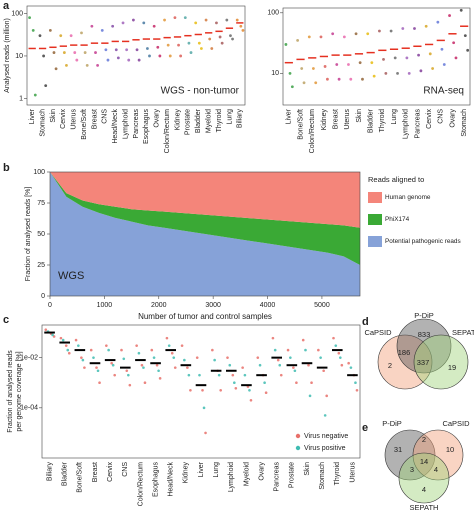 The height and width of the screenshot is (519, 474). Describe the element at coordinates (105, 305) in the screenshot. I see `x-tick-label: 1000` at that location.